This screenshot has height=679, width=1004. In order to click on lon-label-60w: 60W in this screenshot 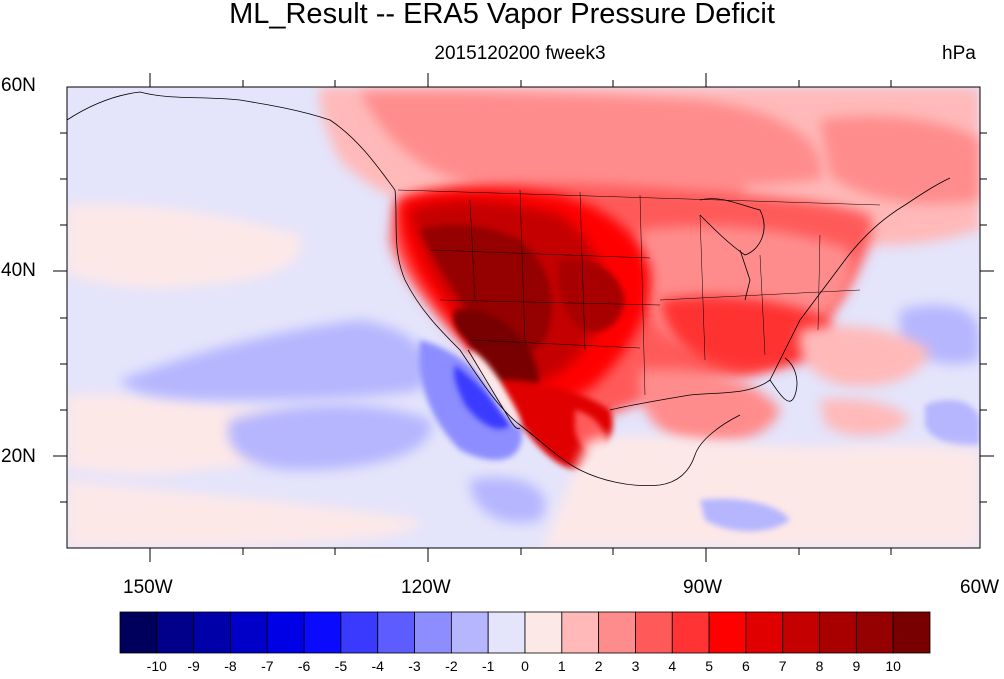, I will do `click(980, 587)`.